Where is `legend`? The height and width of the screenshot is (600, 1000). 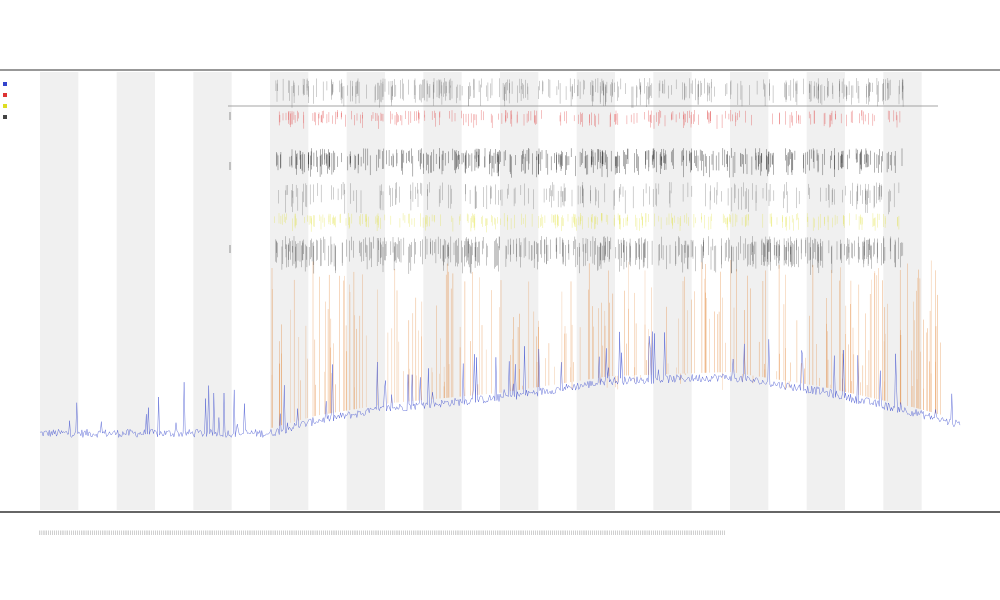
legend is located at coordinates (10, 100).